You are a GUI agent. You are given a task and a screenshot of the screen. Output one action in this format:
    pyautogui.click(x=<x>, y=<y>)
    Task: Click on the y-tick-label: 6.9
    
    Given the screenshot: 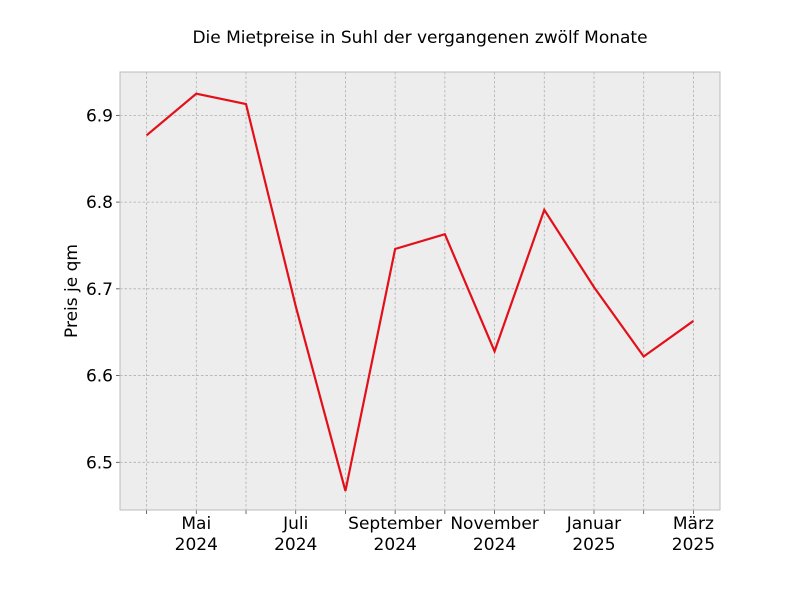 What is the action you would take?
    pyautogui.click(x=99, y=116)
    